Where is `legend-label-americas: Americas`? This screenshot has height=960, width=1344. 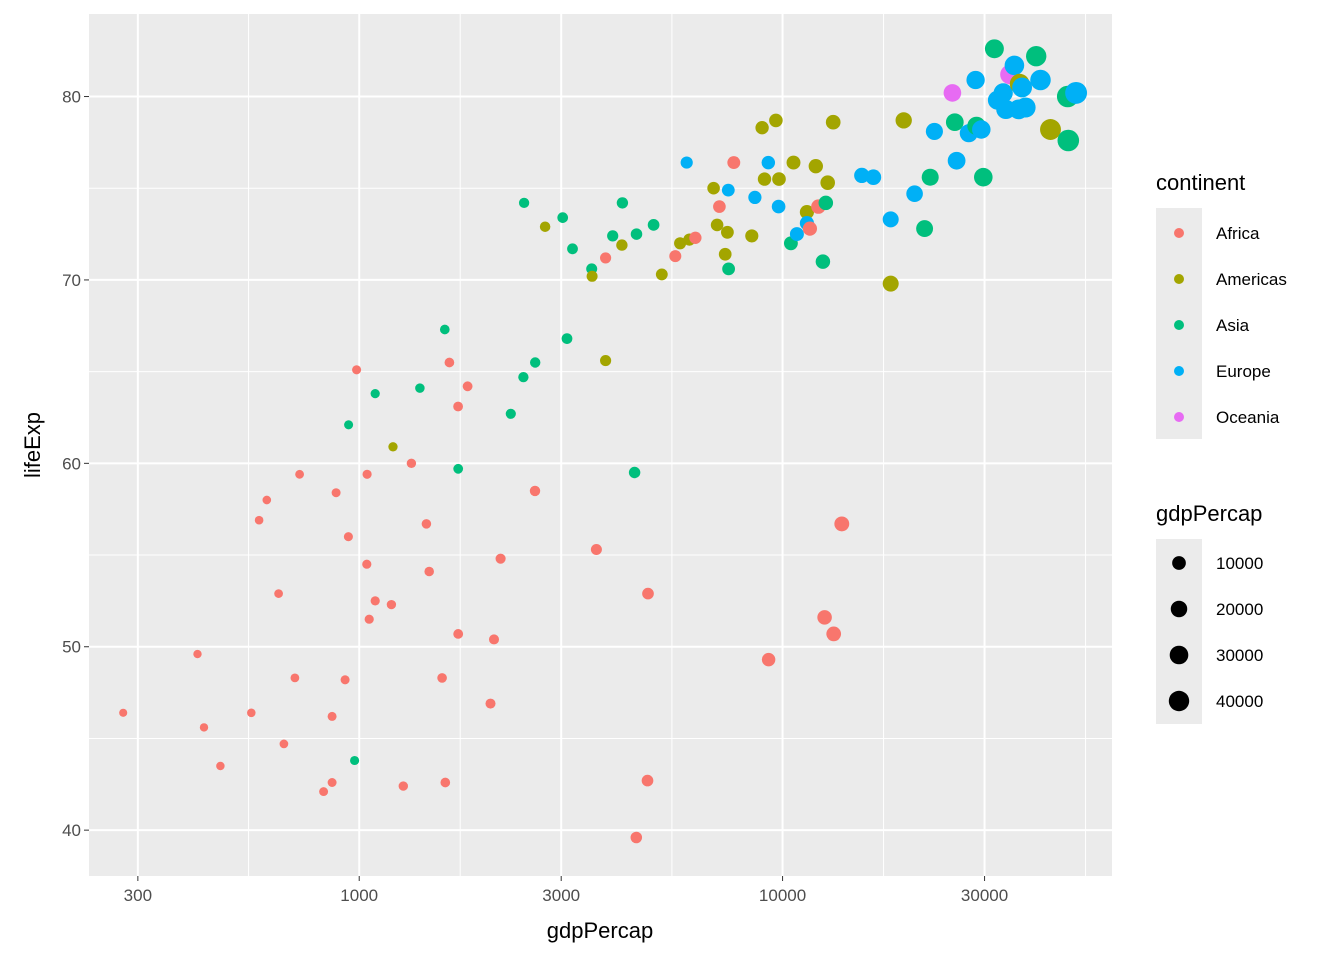 legend-label-americas: Americas is located at coordinates (1251, 279).